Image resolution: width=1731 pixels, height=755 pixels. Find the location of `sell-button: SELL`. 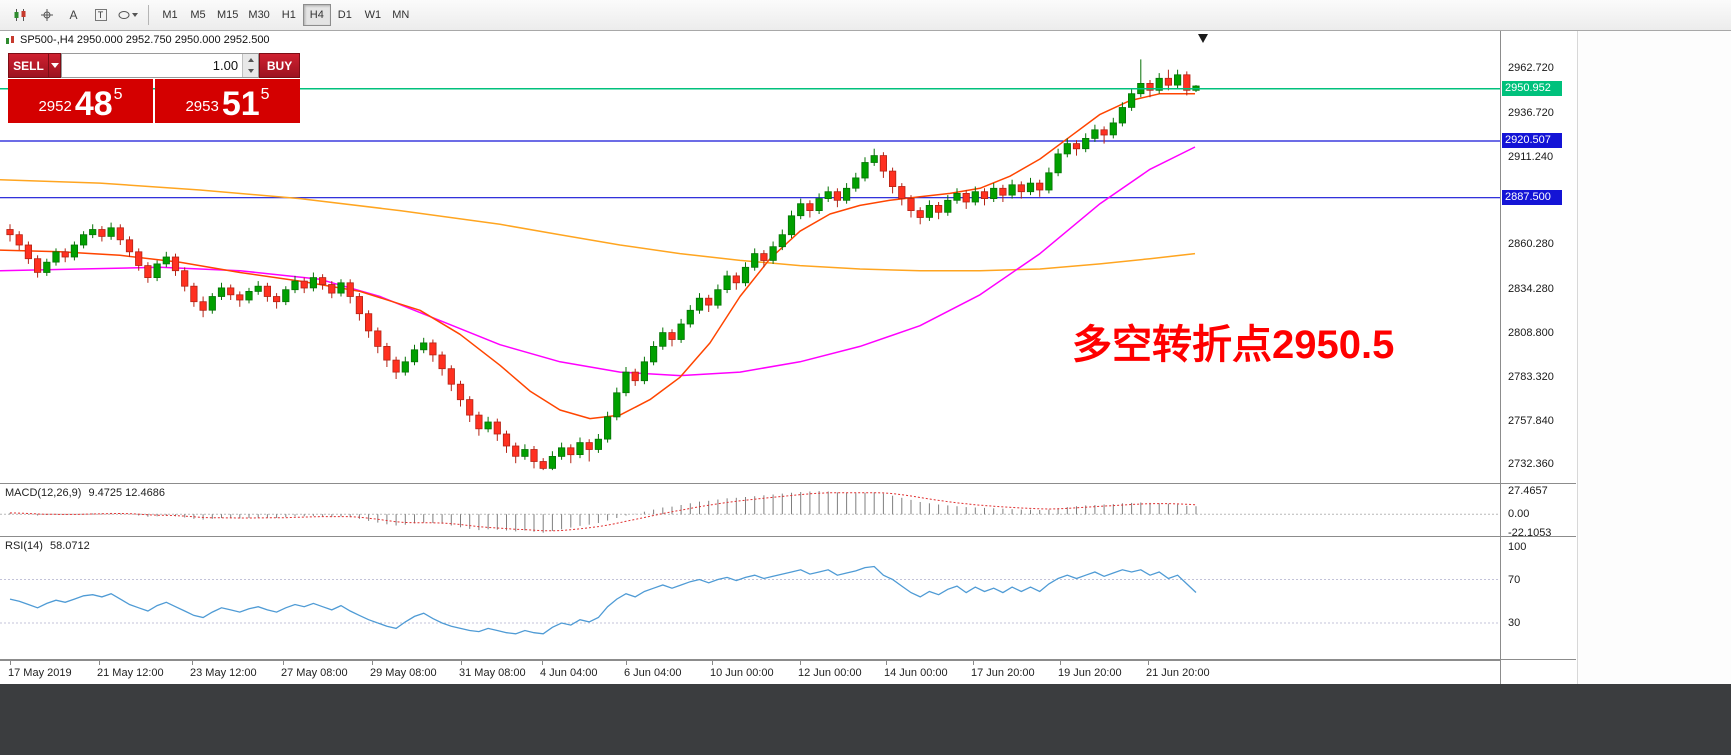

sell-button: SELL is located at coordinates (28, 65).